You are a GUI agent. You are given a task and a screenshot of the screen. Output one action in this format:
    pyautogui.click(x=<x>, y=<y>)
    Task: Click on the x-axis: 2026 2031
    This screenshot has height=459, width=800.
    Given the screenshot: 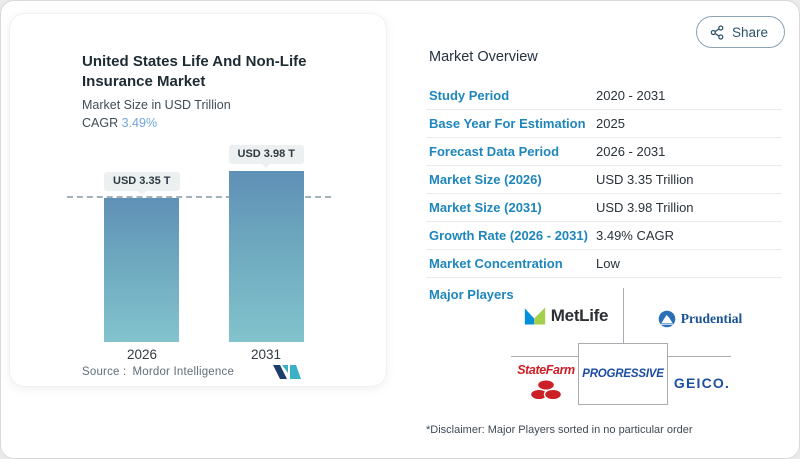 What is the action you would take?
    pyautogui.click(x=204, y=354)
    